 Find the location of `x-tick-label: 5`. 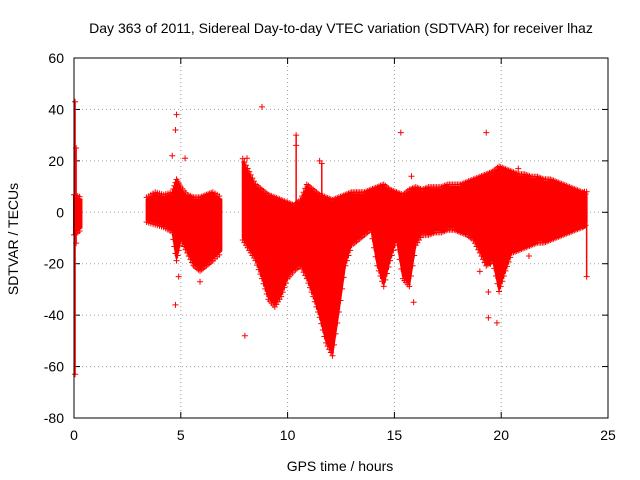

x-tick-label: 5 is located at coordinates (181, 435).